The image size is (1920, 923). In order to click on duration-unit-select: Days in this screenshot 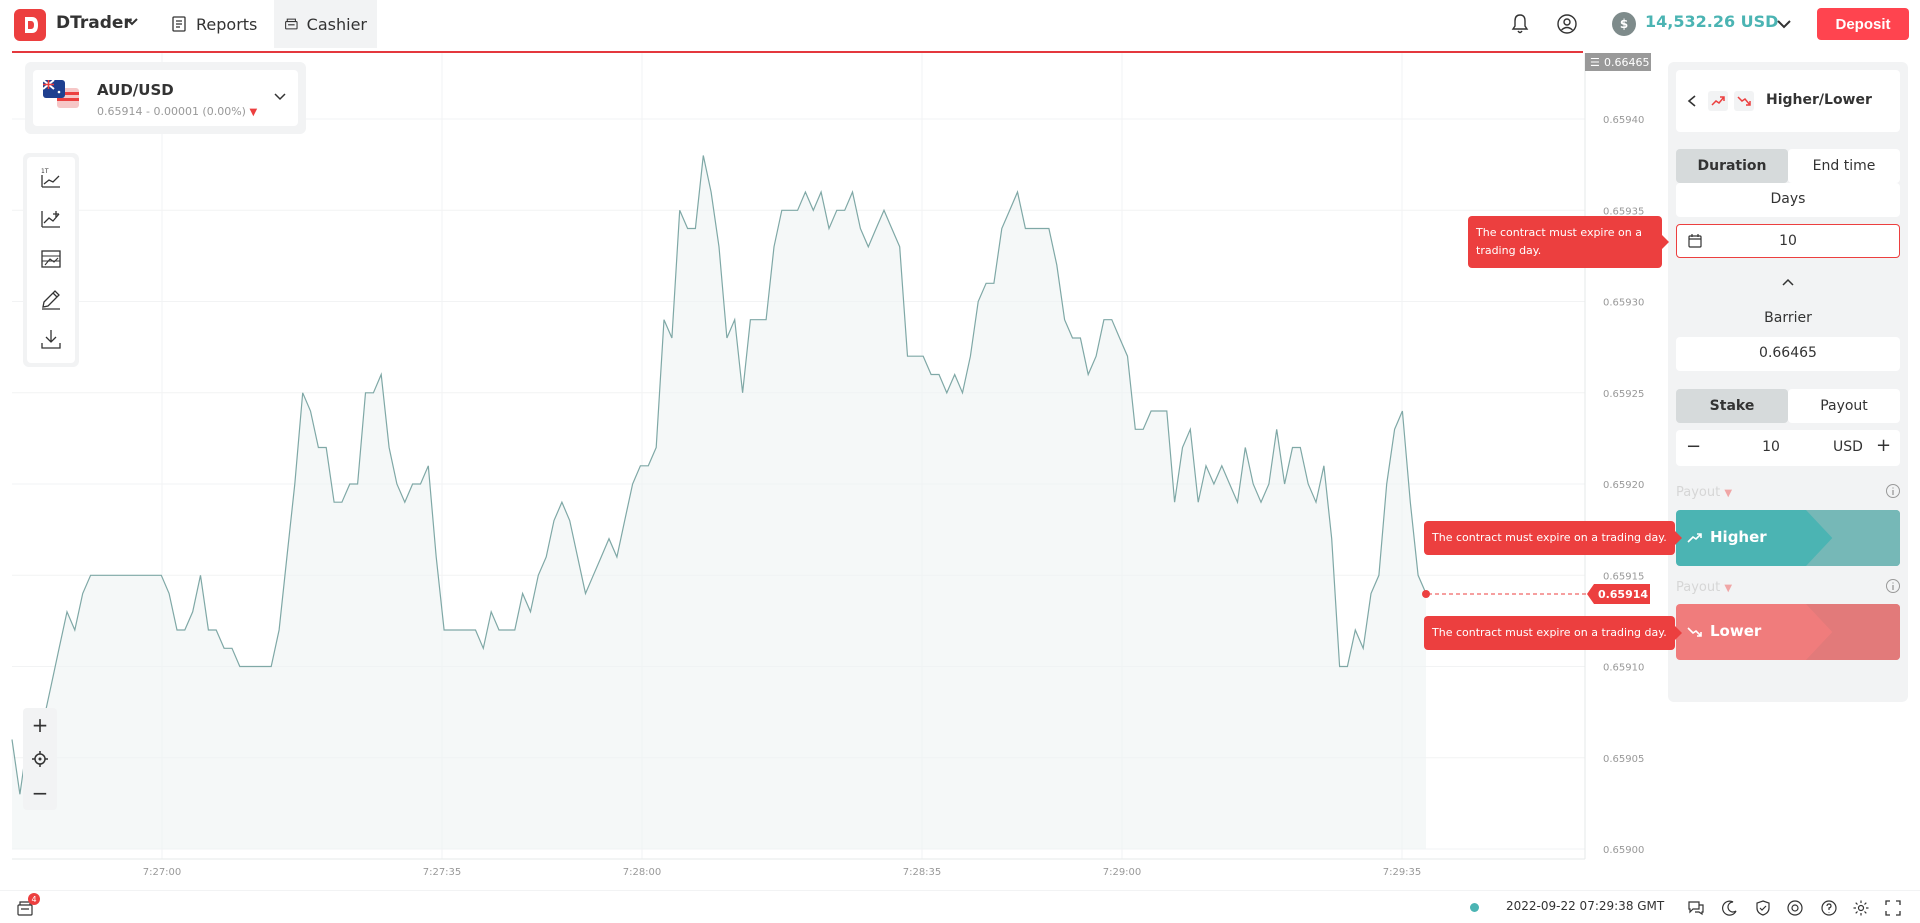, I will do `click(1788, 200)`.